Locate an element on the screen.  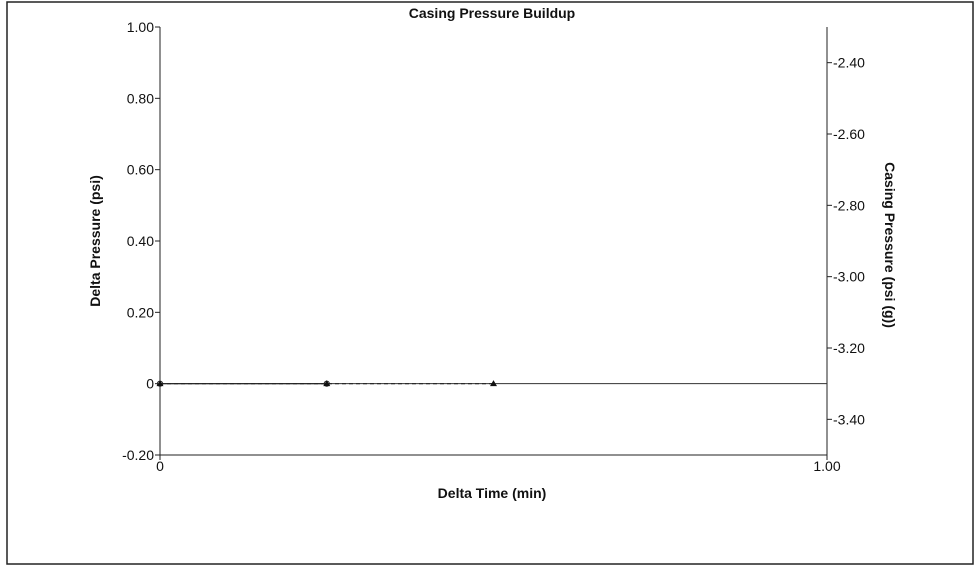
y-axis-label: Delta Pressure (psi) is located at coordinates (95, 241).